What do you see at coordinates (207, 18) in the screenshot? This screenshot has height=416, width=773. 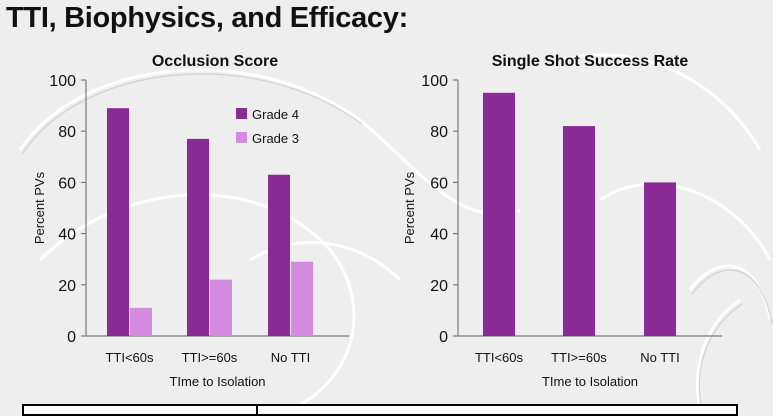 I see `slide-title: TTI, Biophysics, and Efficacy:` at bounding box center [207, 18].